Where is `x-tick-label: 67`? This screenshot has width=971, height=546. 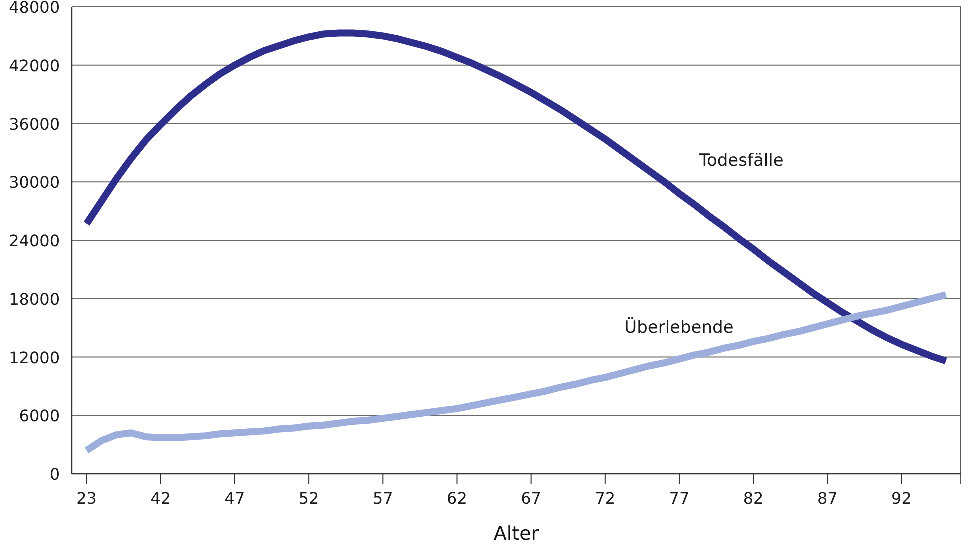 x-tick-label: 67 is located at coordinates (531, 498).